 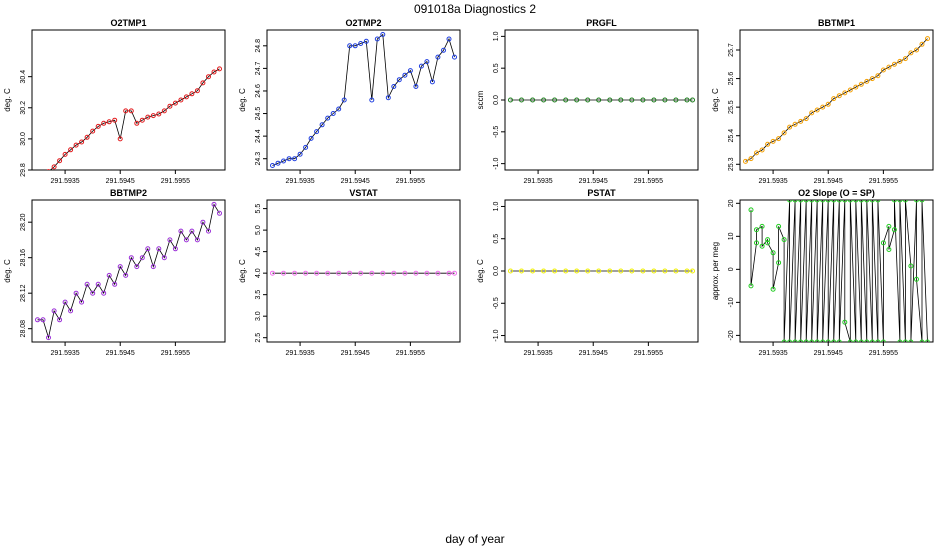 I want to click on y-tick-label: 3.5, so click(x=258, y=295).